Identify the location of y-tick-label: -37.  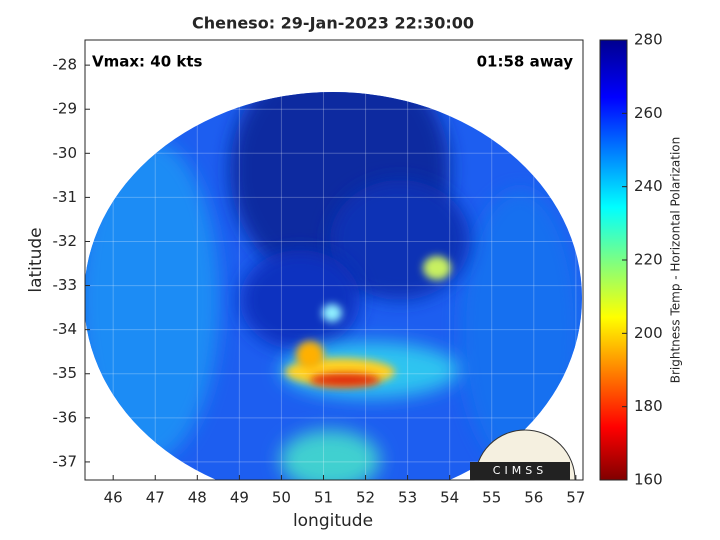
(65, 461).